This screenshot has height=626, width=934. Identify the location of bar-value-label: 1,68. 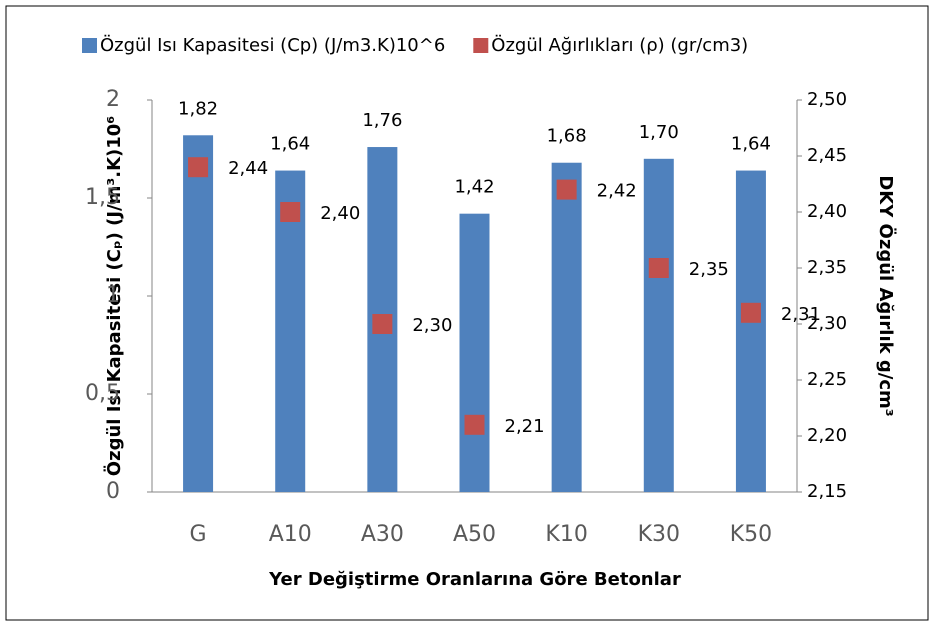
(567, 136).